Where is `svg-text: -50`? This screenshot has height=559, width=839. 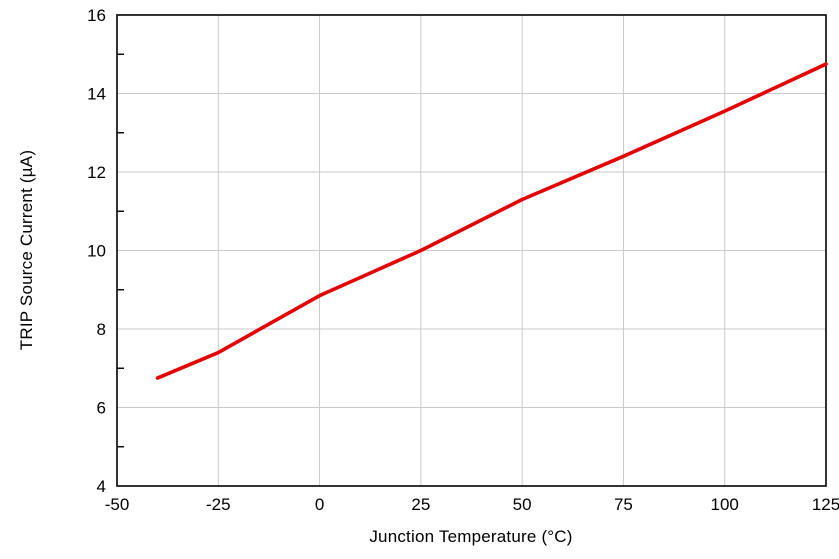
svg-text: -50 is located at coordinates (117, 504).